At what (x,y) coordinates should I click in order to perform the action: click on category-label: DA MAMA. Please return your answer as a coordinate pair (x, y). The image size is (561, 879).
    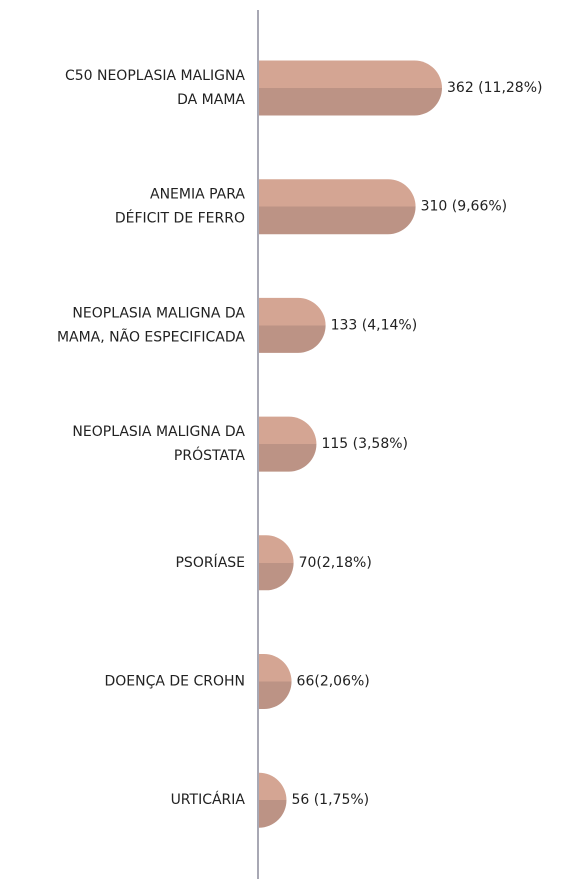
    Looking at the image, I should click on (211, 100).